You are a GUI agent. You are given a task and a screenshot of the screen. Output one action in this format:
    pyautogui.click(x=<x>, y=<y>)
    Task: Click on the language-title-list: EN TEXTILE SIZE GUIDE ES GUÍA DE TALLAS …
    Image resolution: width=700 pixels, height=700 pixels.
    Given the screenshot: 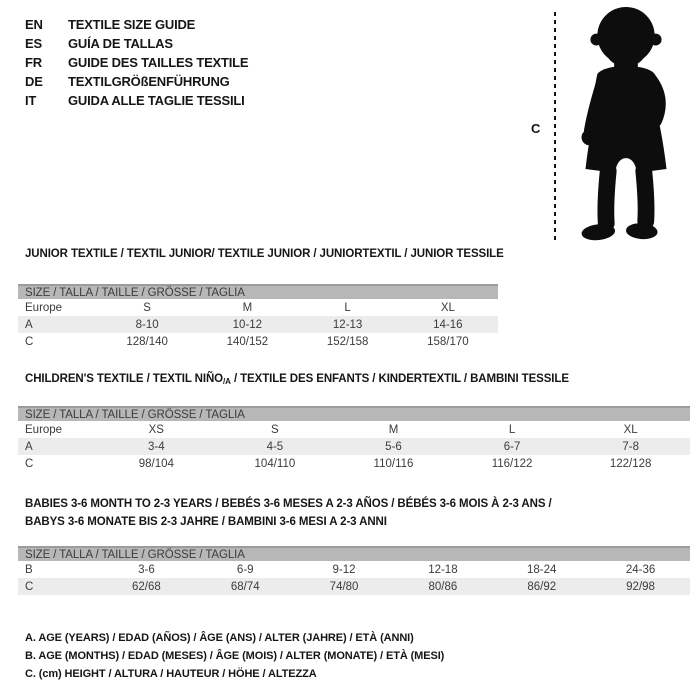 What is the action you would take?
    pyautogui.click(x=137, y=62)
    